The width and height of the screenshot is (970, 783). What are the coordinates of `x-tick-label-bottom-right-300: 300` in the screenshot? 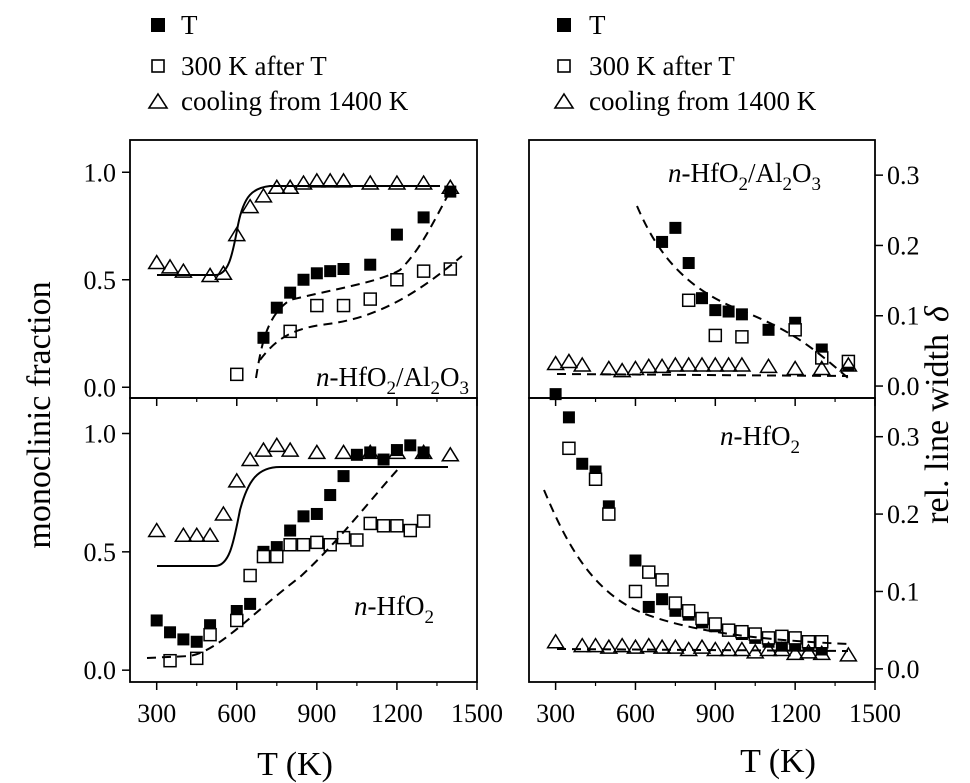 It's located at (555, 713).